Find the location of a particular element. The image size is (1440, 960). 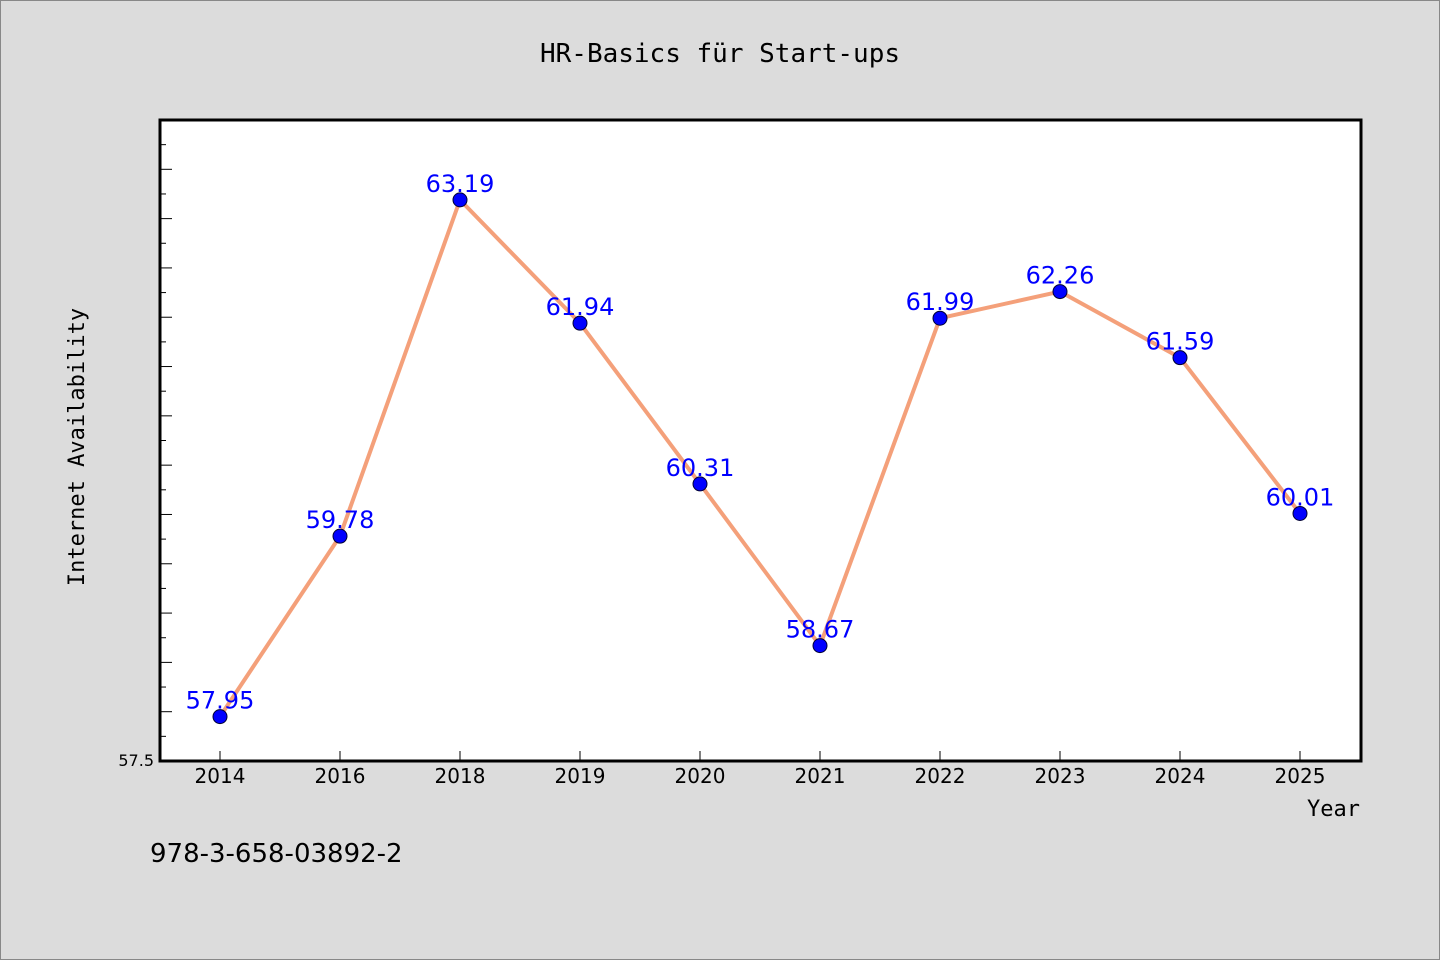

x-tick-label: 2018 is located at coordinates (460, 776).